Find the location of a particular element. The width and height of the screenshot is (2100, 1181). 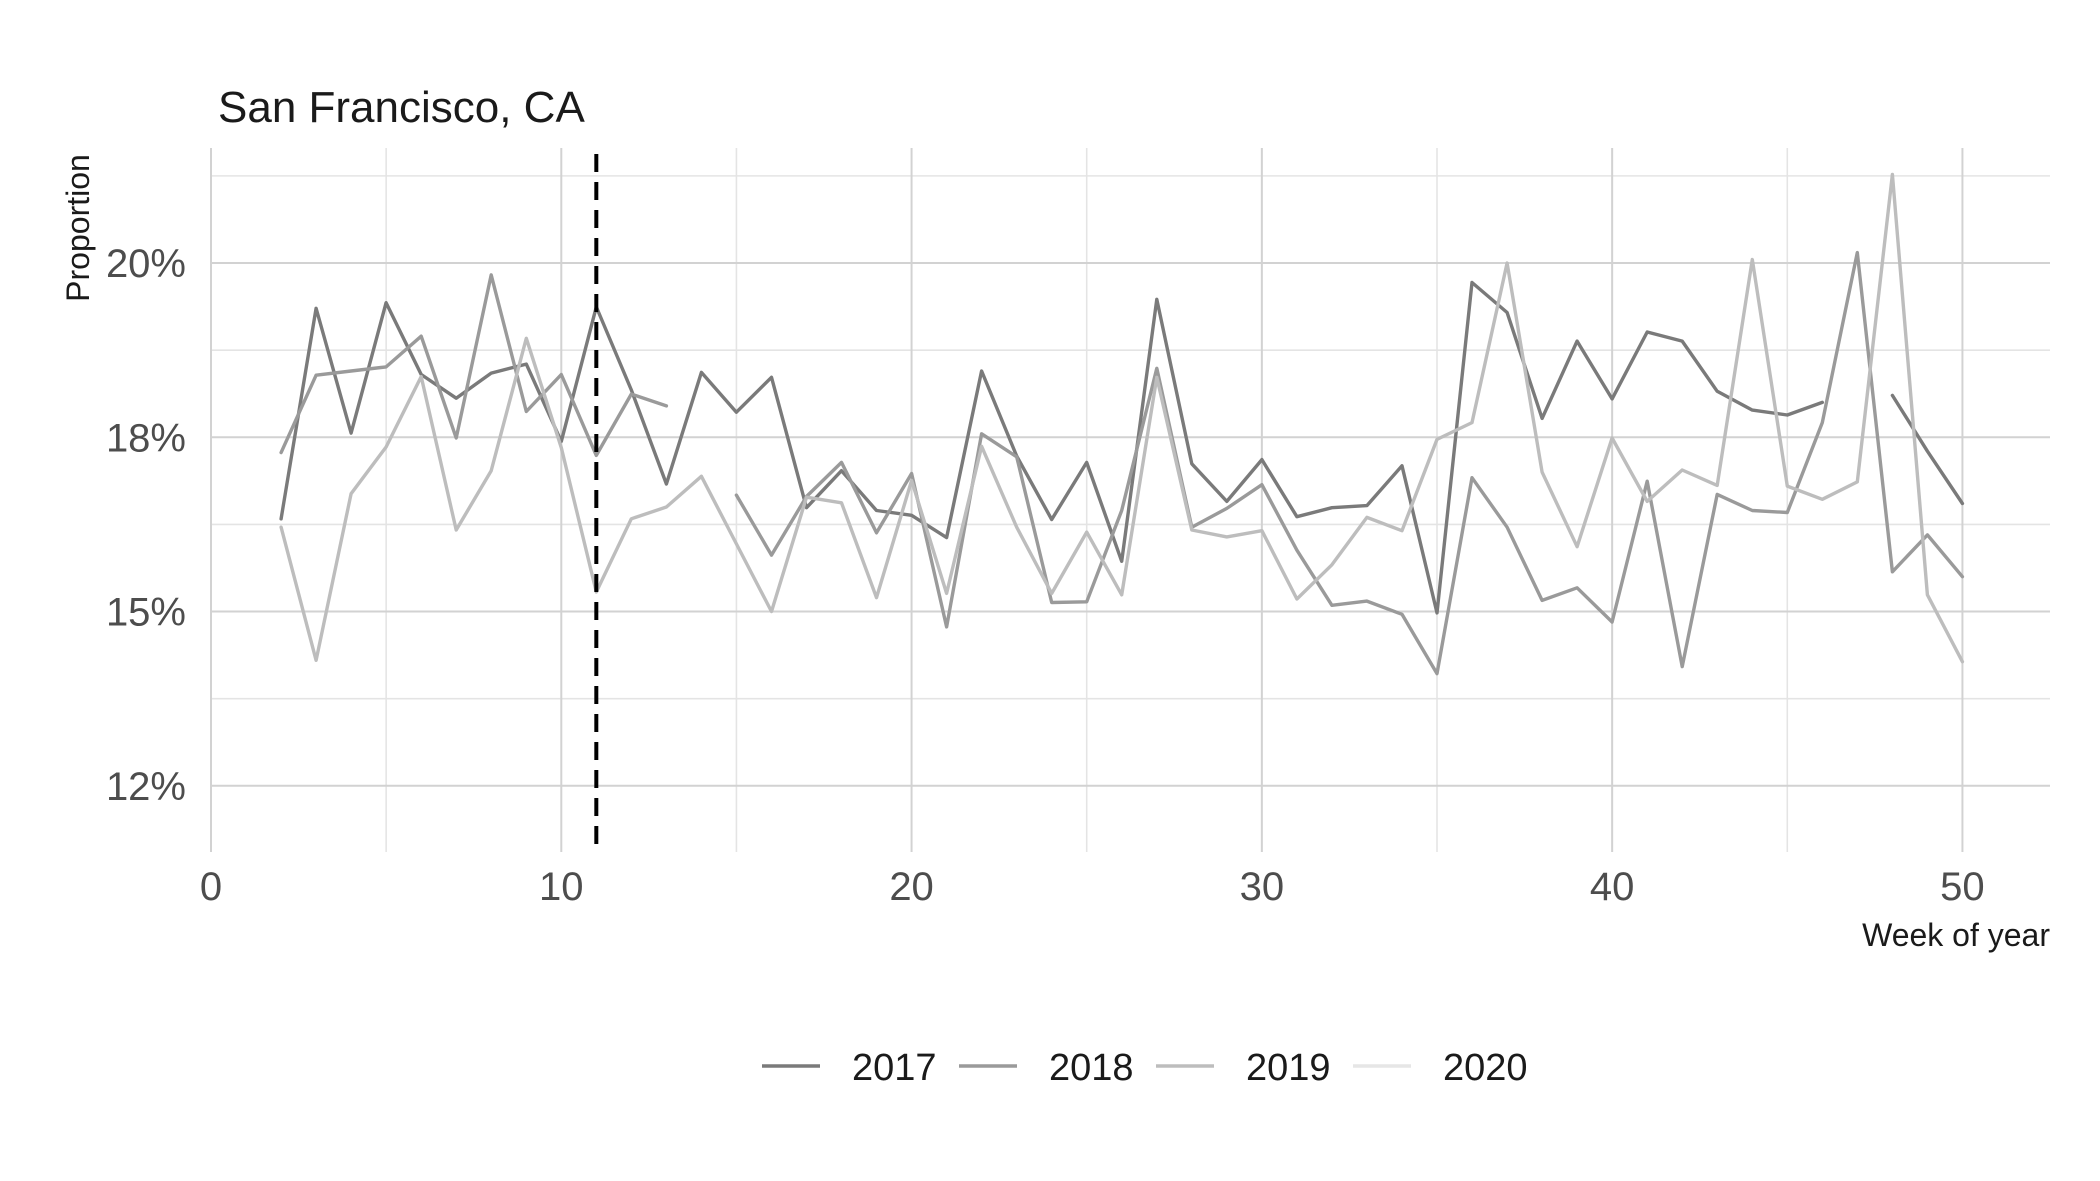

x-tick-labels: 0 10 20 30 40 50 is located at coordinates (1092, 887).